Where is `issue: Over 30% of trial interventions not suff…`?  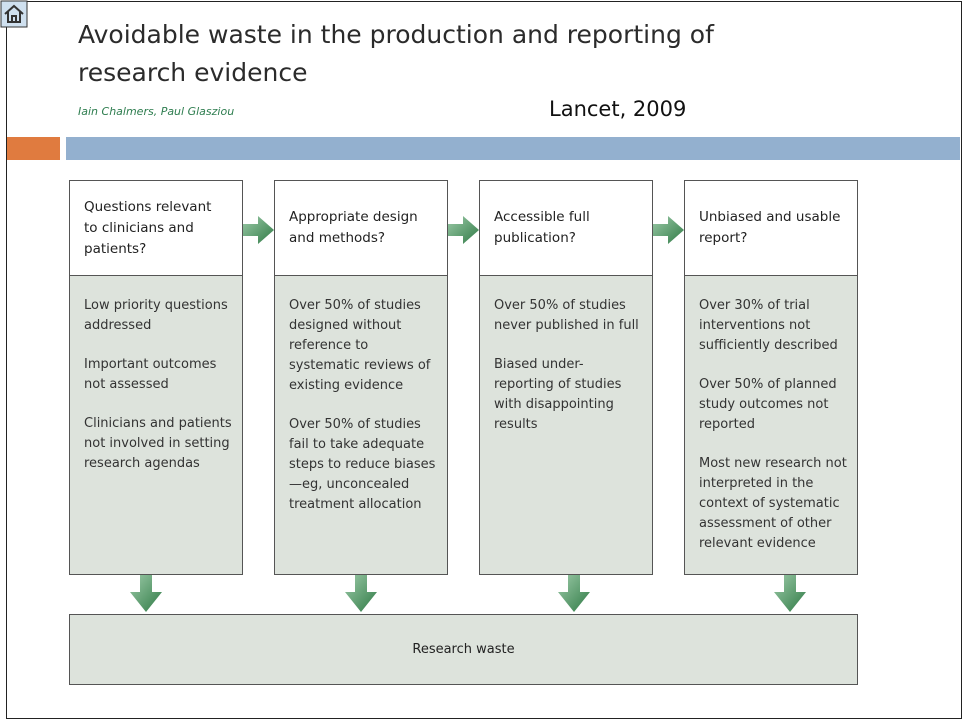
issue: Over 30% of trial interventions not suff… is located at coordinates (768, 325).